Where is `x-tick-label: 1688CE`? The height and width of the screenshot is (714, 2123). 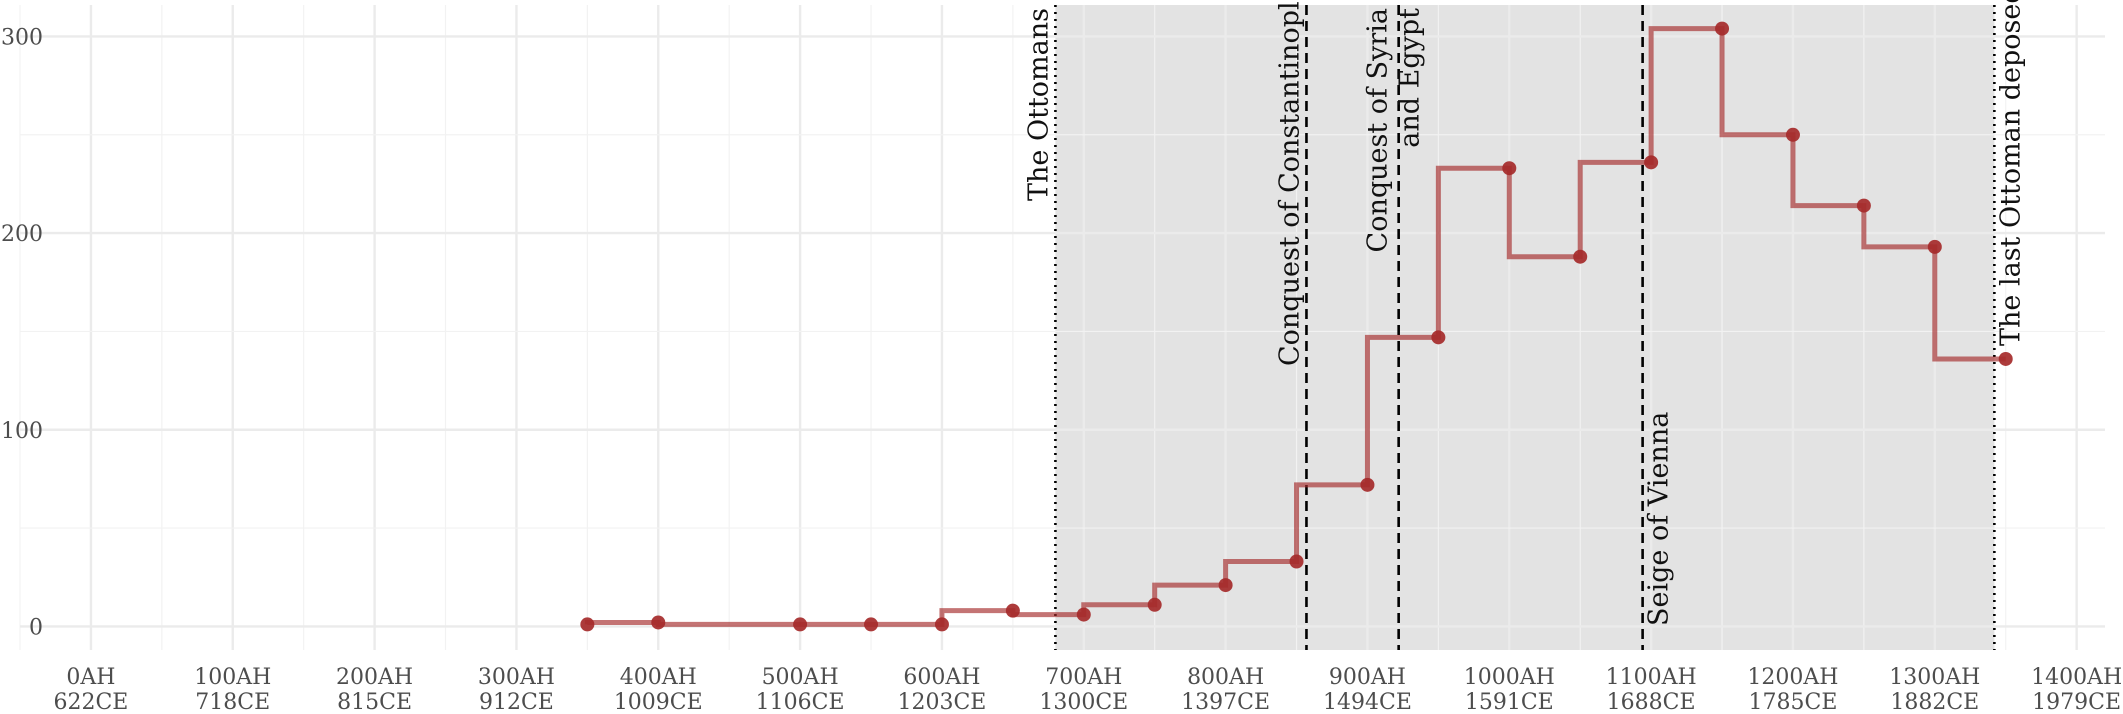 x-tick-label: 1688CE is located at coordinates (1651, 702).